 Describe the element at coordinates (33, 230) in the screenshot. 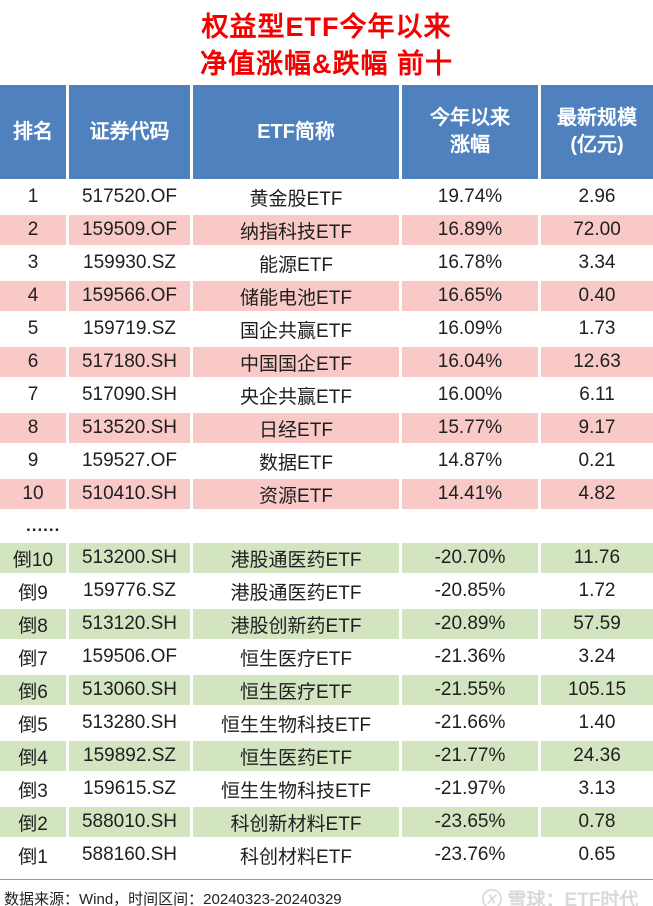

I see `top-row-cell-rank: 2` at that location.